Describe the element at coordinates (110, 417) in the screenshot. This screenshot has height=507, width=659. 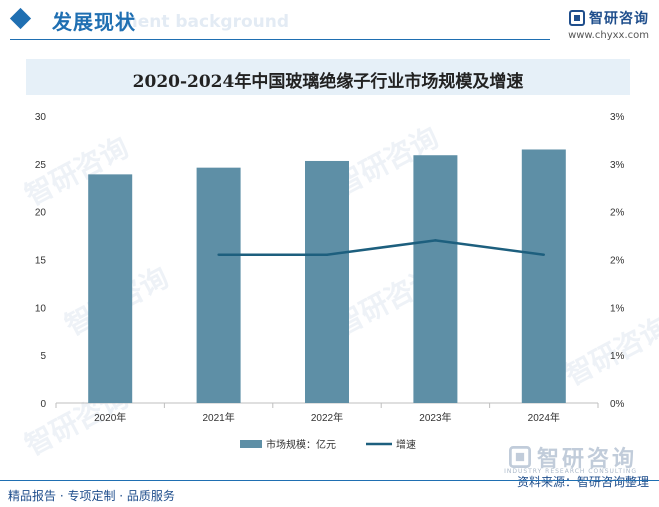
I see `x-tick-label: 2020年` at that location.